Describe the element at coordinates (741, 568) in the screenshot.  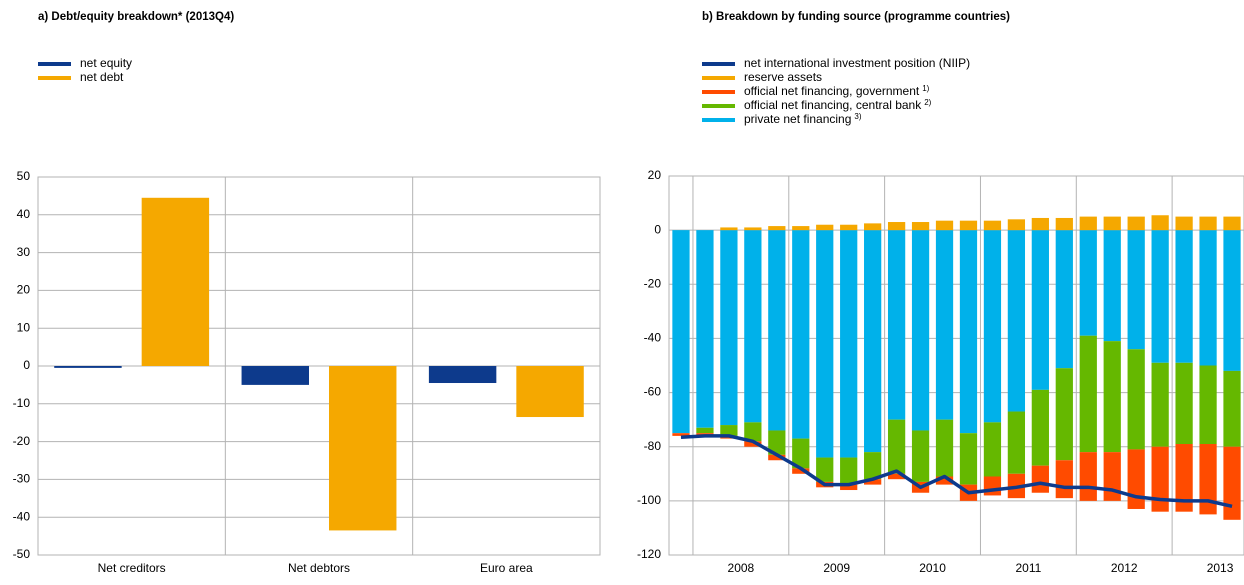
I see `x-tick-label: 2008` at that location.